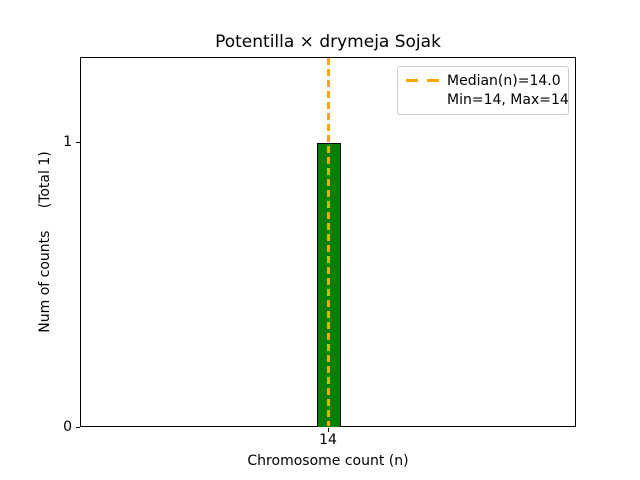  Describe the element at coordinates (328, 440) in the screenshot. I see `x-tick-label-14: 14` at that location.